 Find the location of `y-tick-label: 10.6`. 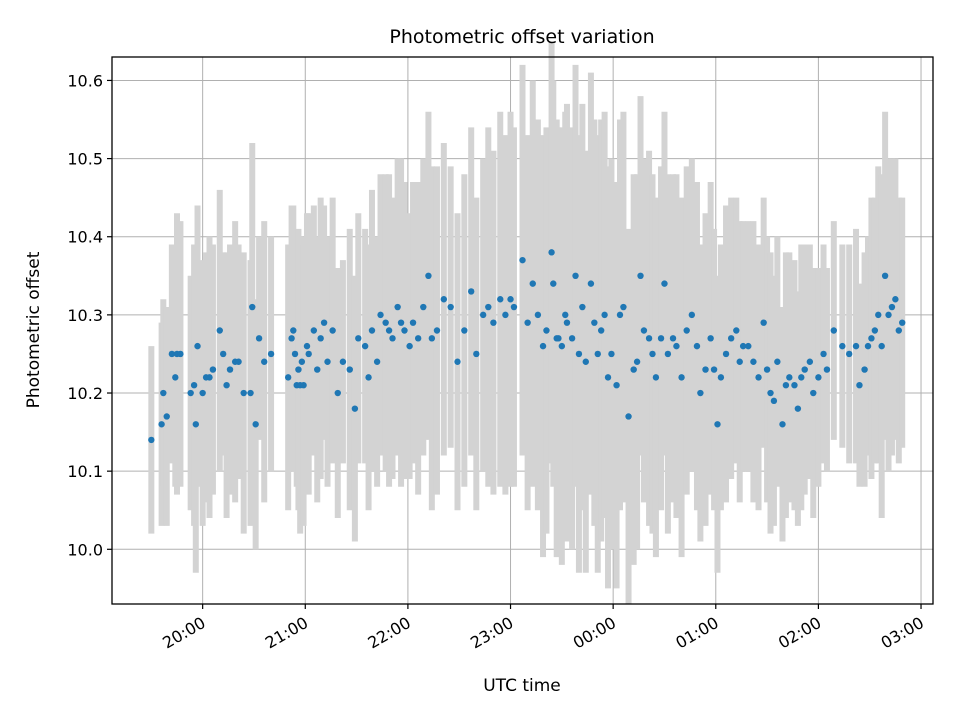

y-tick-label: 10.6 is located at coordinates (85, 80).